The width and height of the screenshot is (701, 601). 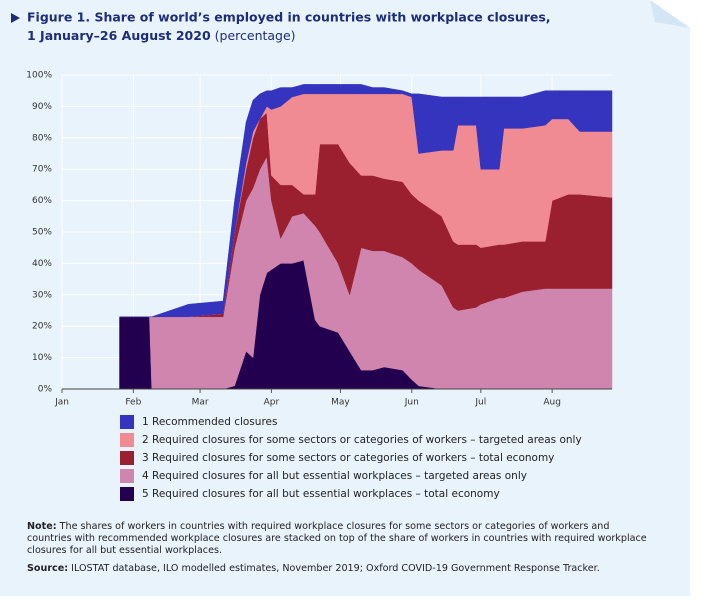 I want to click on y-tick-label: 100%, so click(x=39, y=76).